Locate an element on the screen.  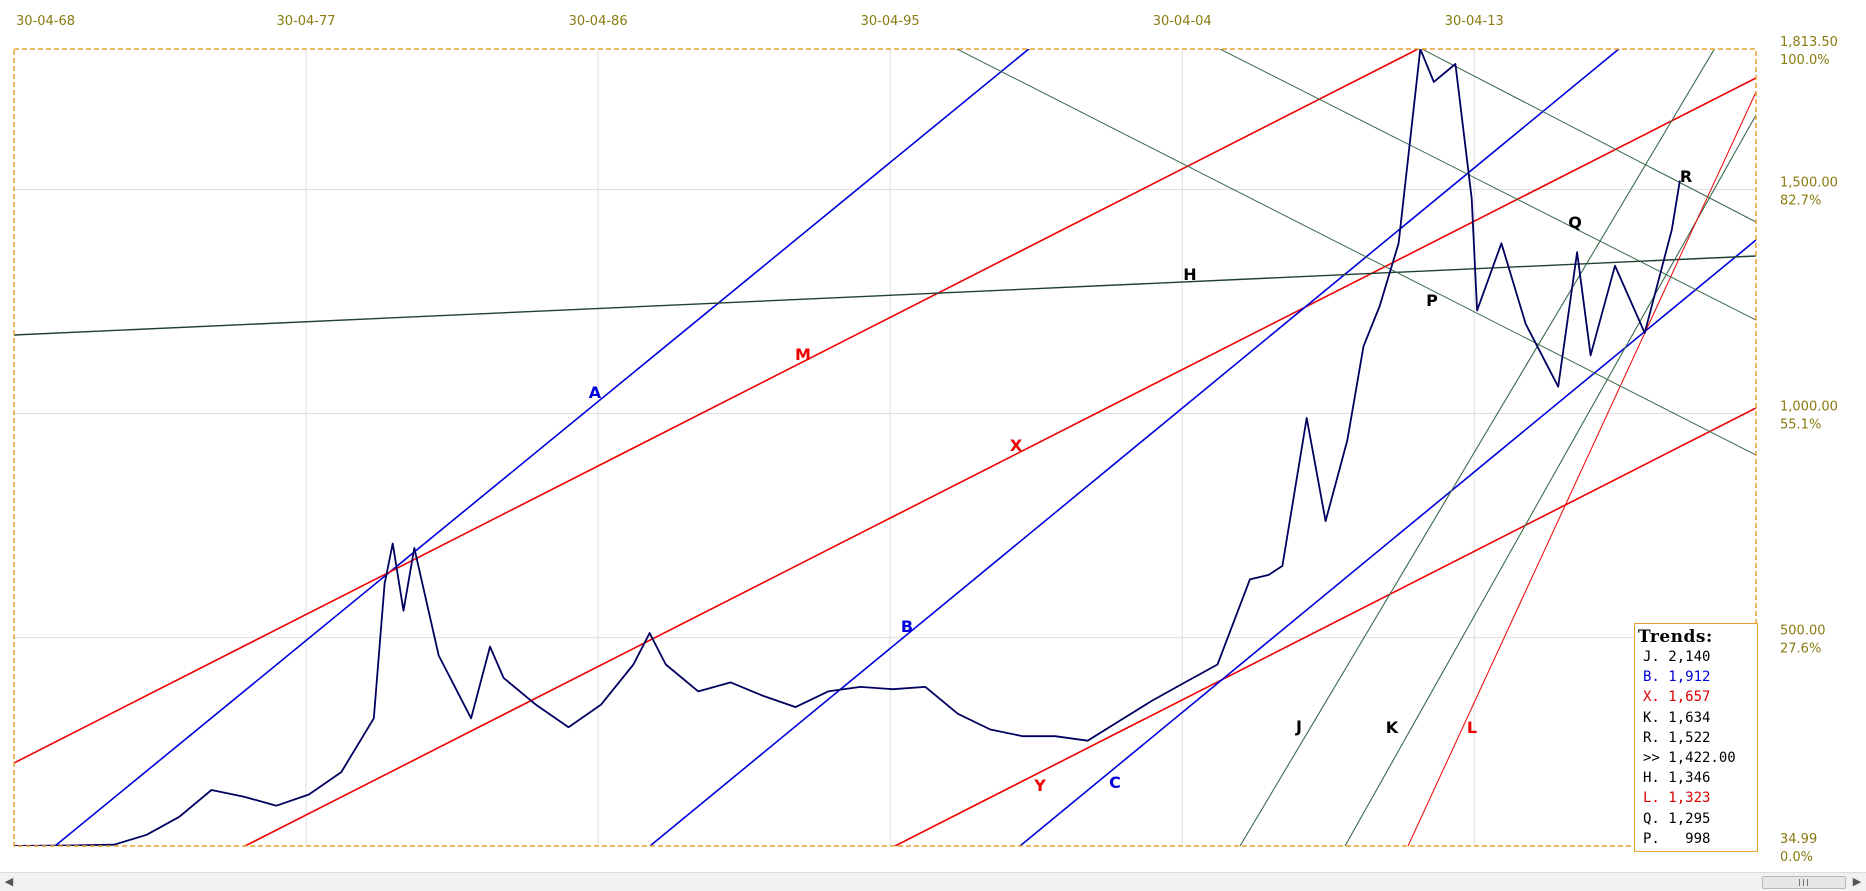
trendline-R is located at coordinates (1588, 136).